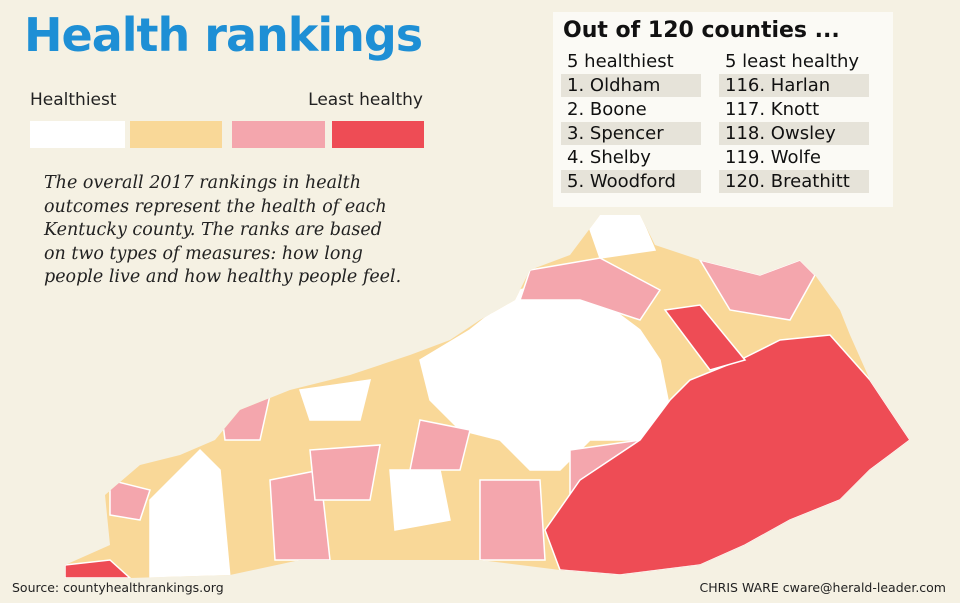 The image size is (960, 603). I want to click on row: 2. Boone 117. Knott, so click(715, 109).